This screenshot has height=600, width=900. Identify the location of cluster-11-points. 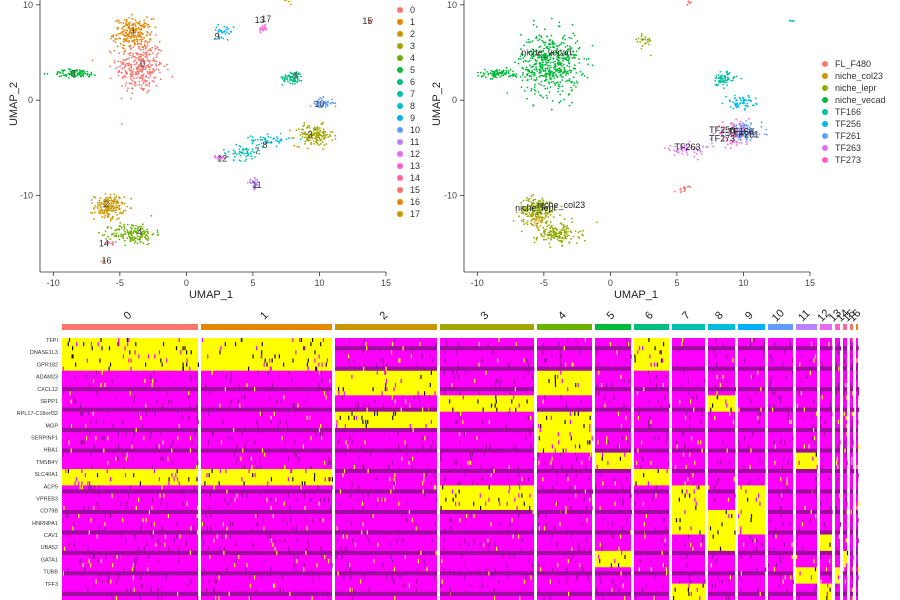
(252, 183).